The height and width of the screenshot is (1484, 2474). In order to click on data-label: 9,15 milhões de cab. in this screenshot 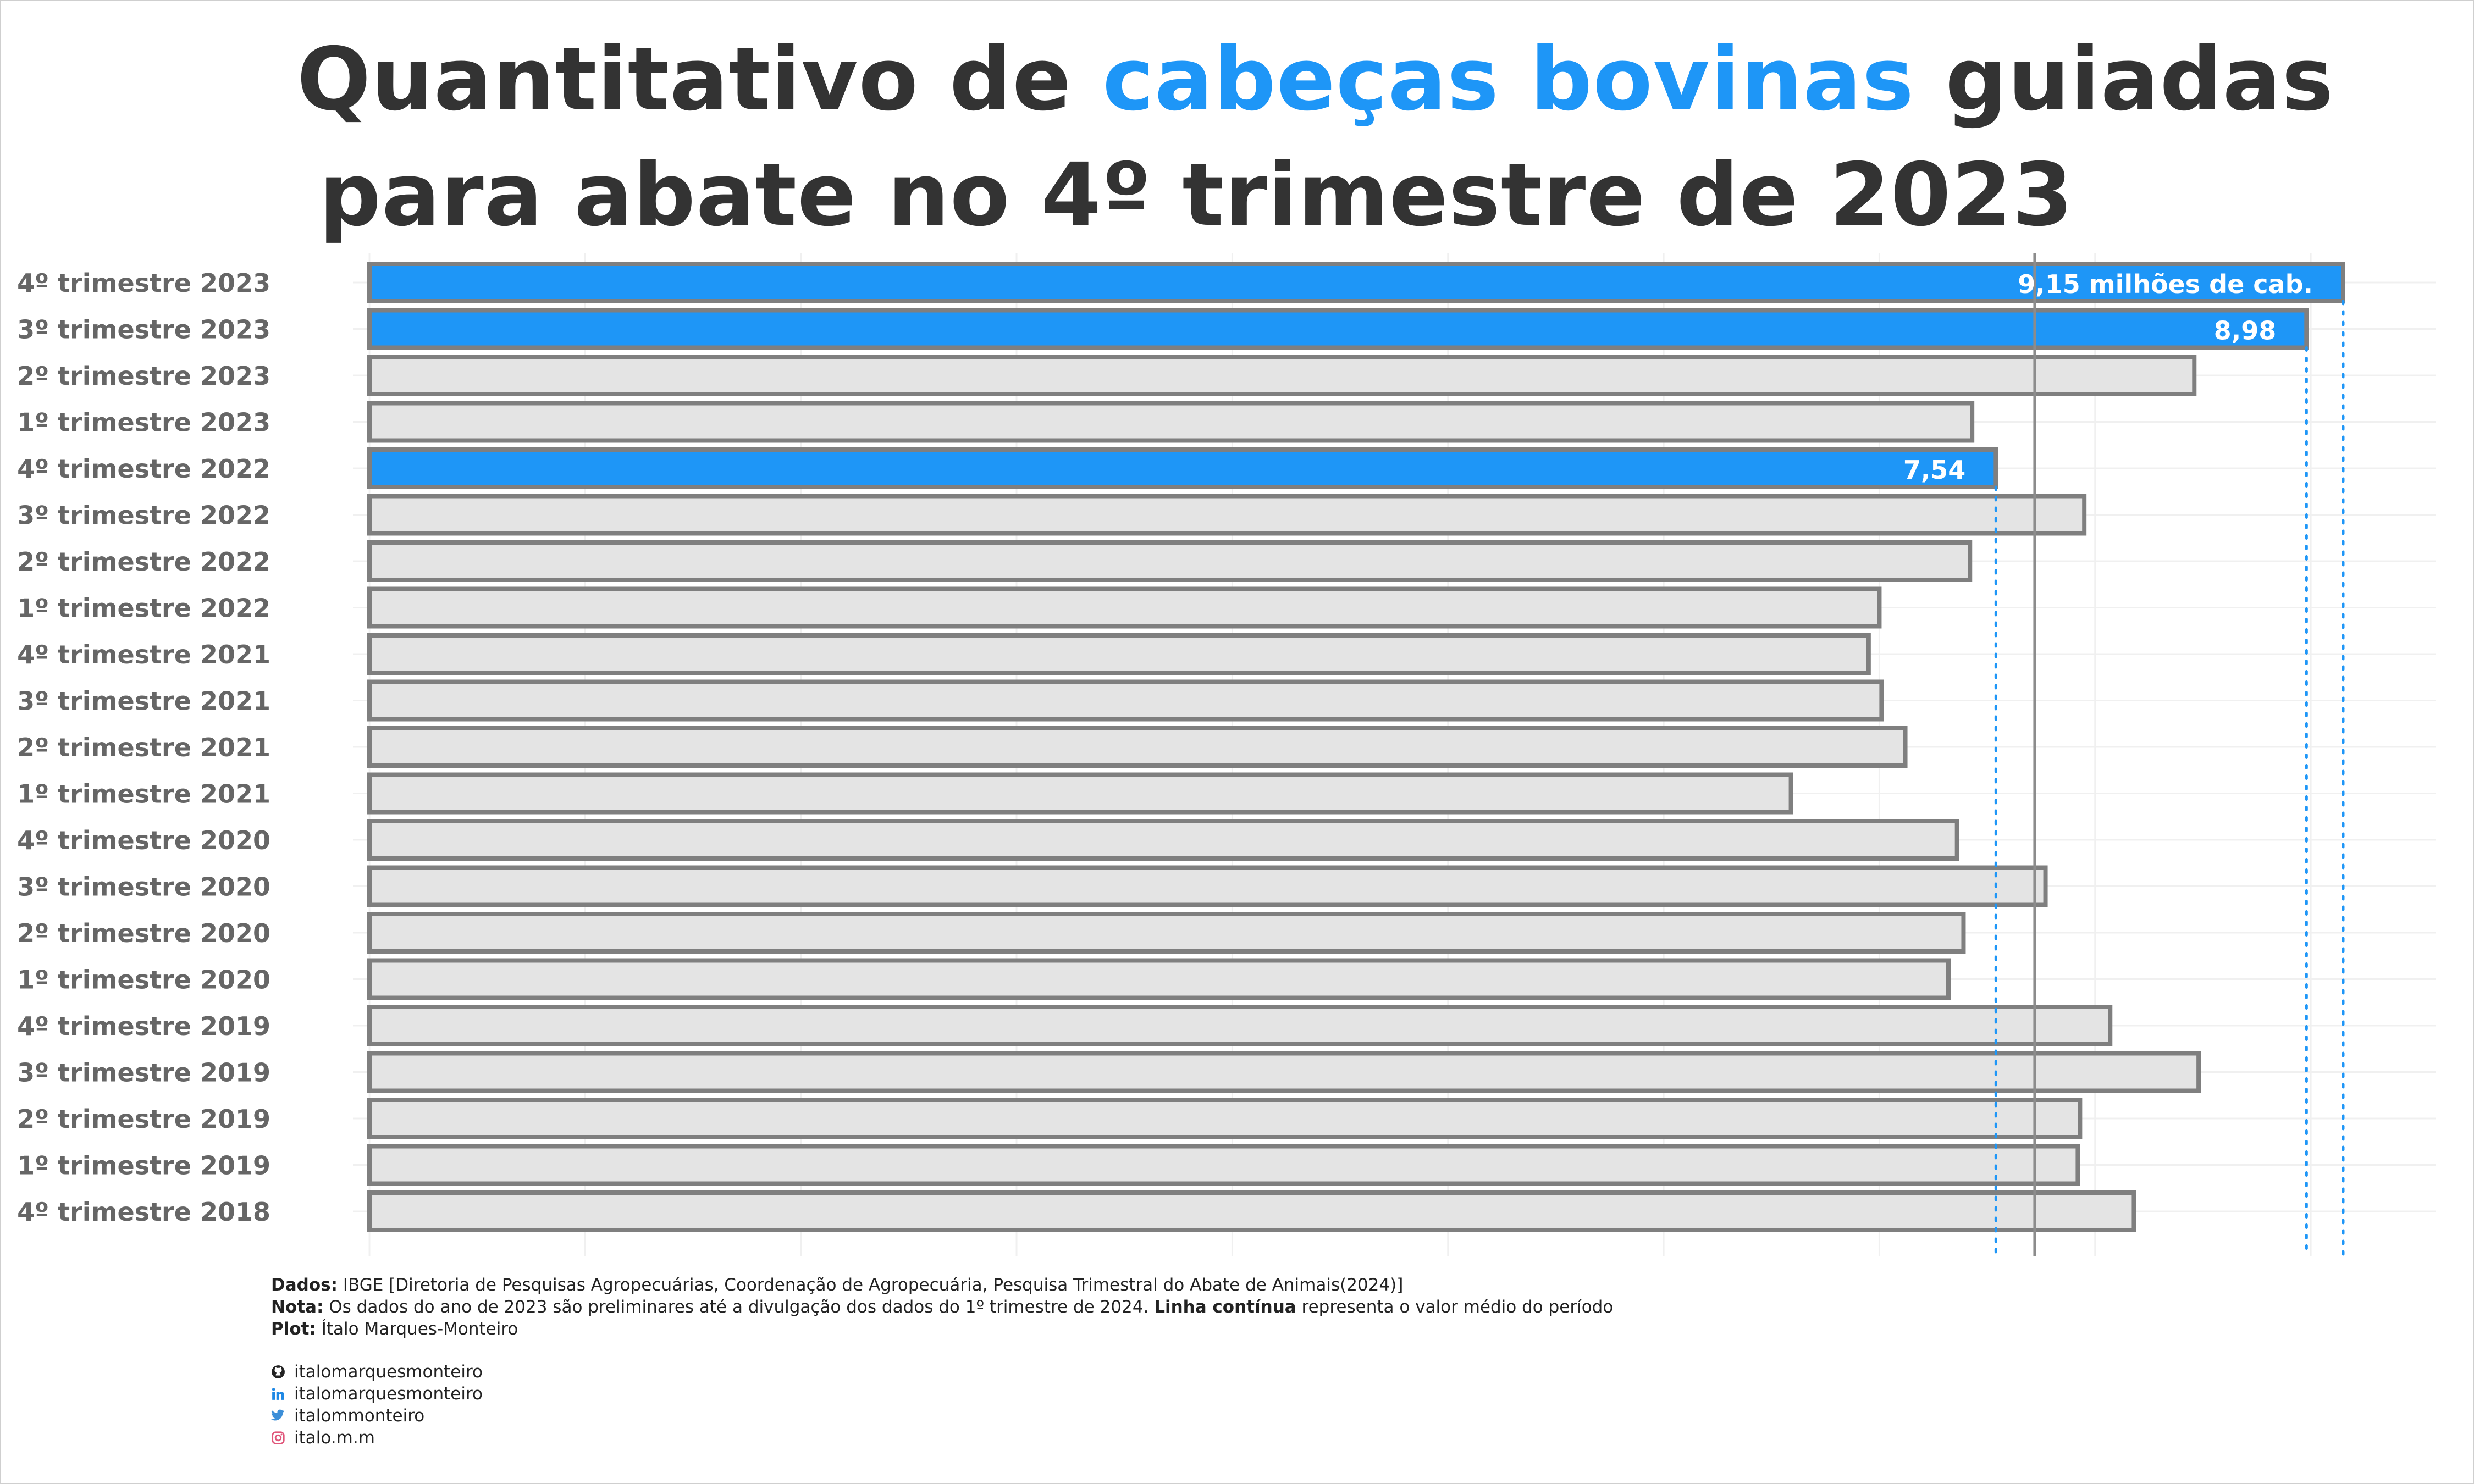, I will do `click(2165, 284)`.